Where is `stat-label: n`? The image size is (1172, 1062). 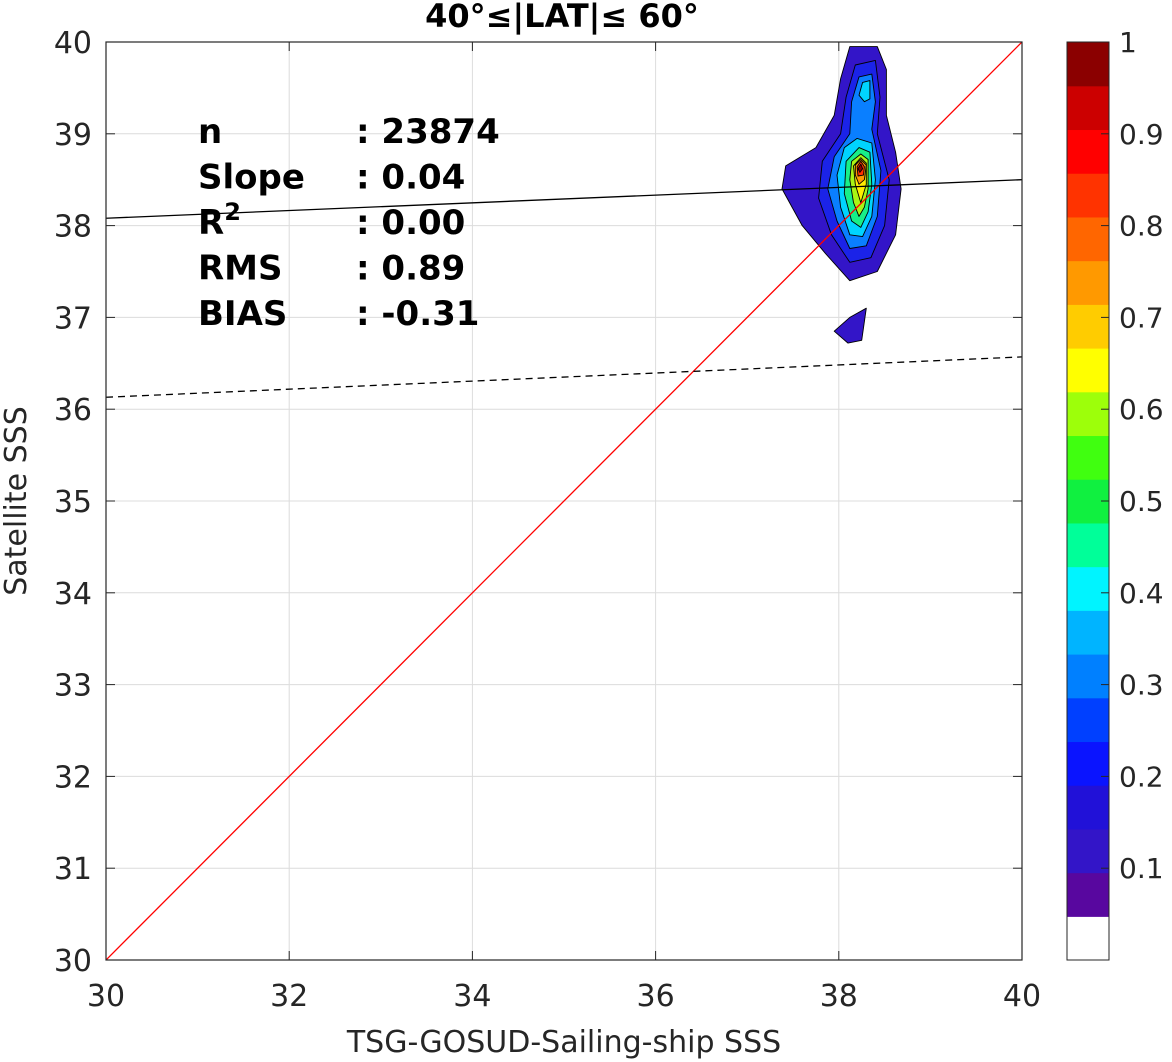
stat-label: n is located at coordinates (210, 132).